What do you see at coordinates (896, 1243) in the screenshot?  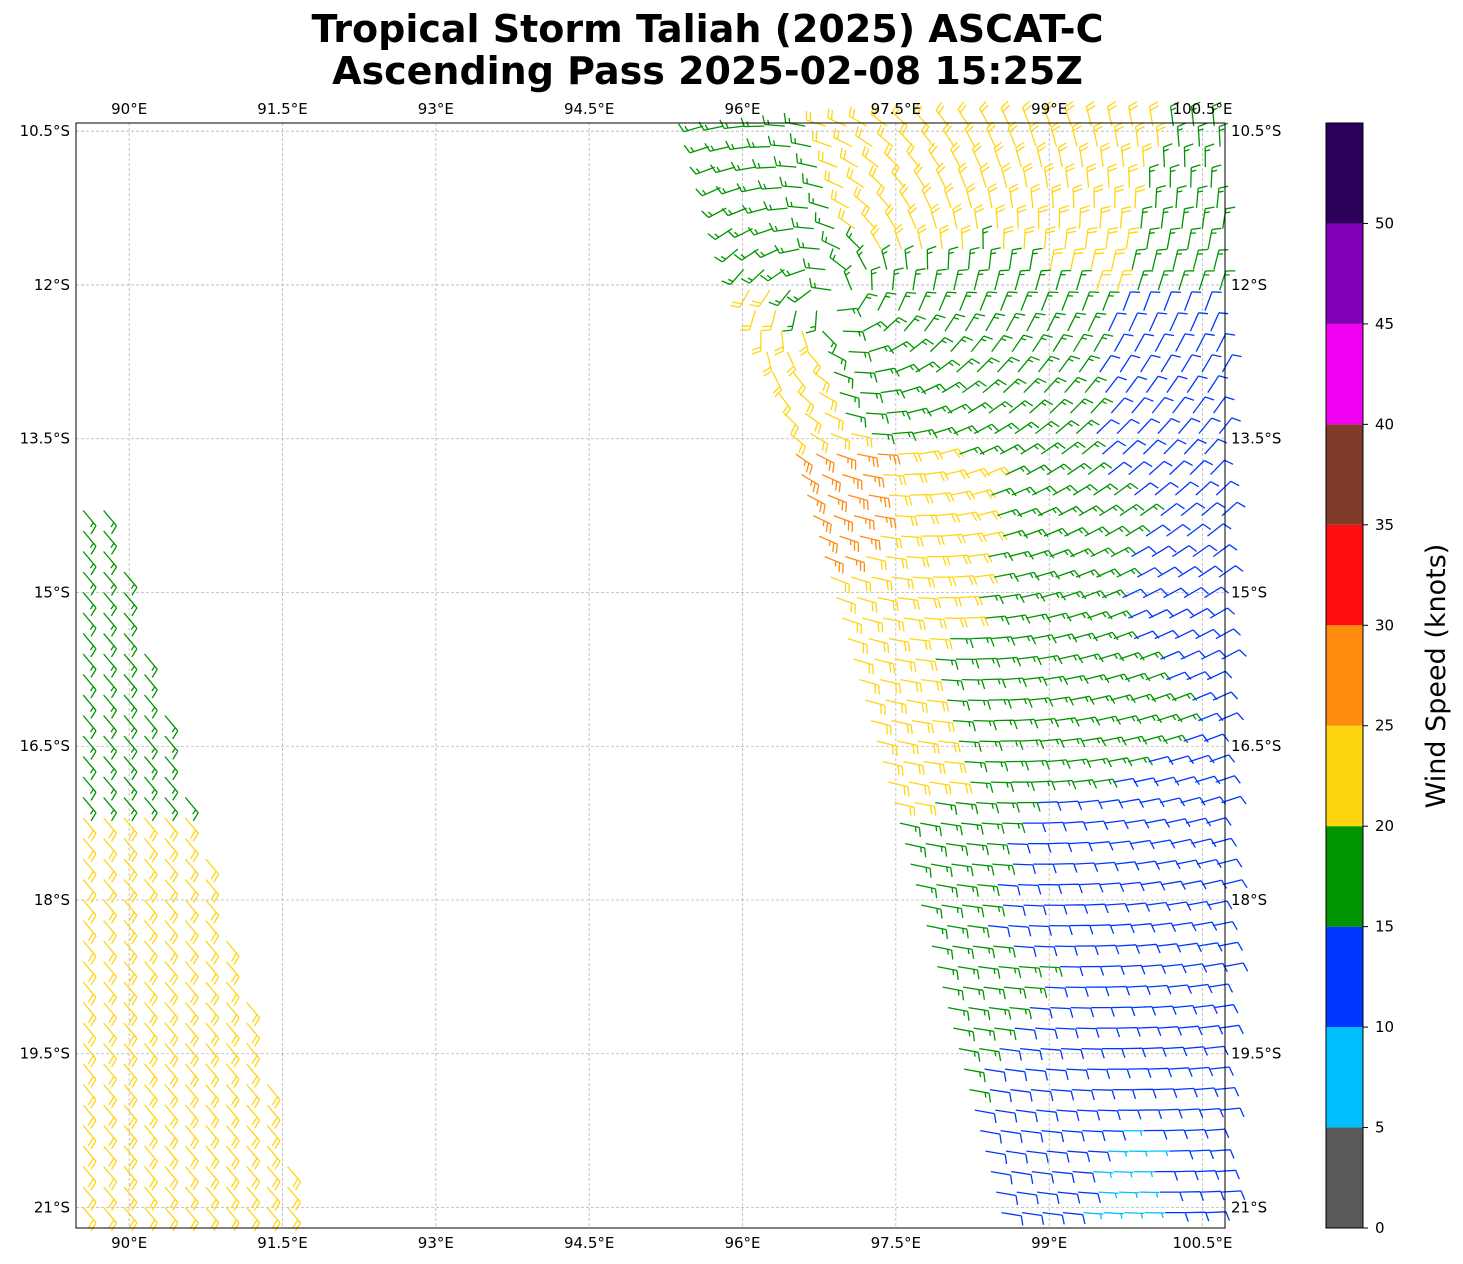 I see `x-tick-label-bottom: 97.5°E` at bounding box center [896, 1243].